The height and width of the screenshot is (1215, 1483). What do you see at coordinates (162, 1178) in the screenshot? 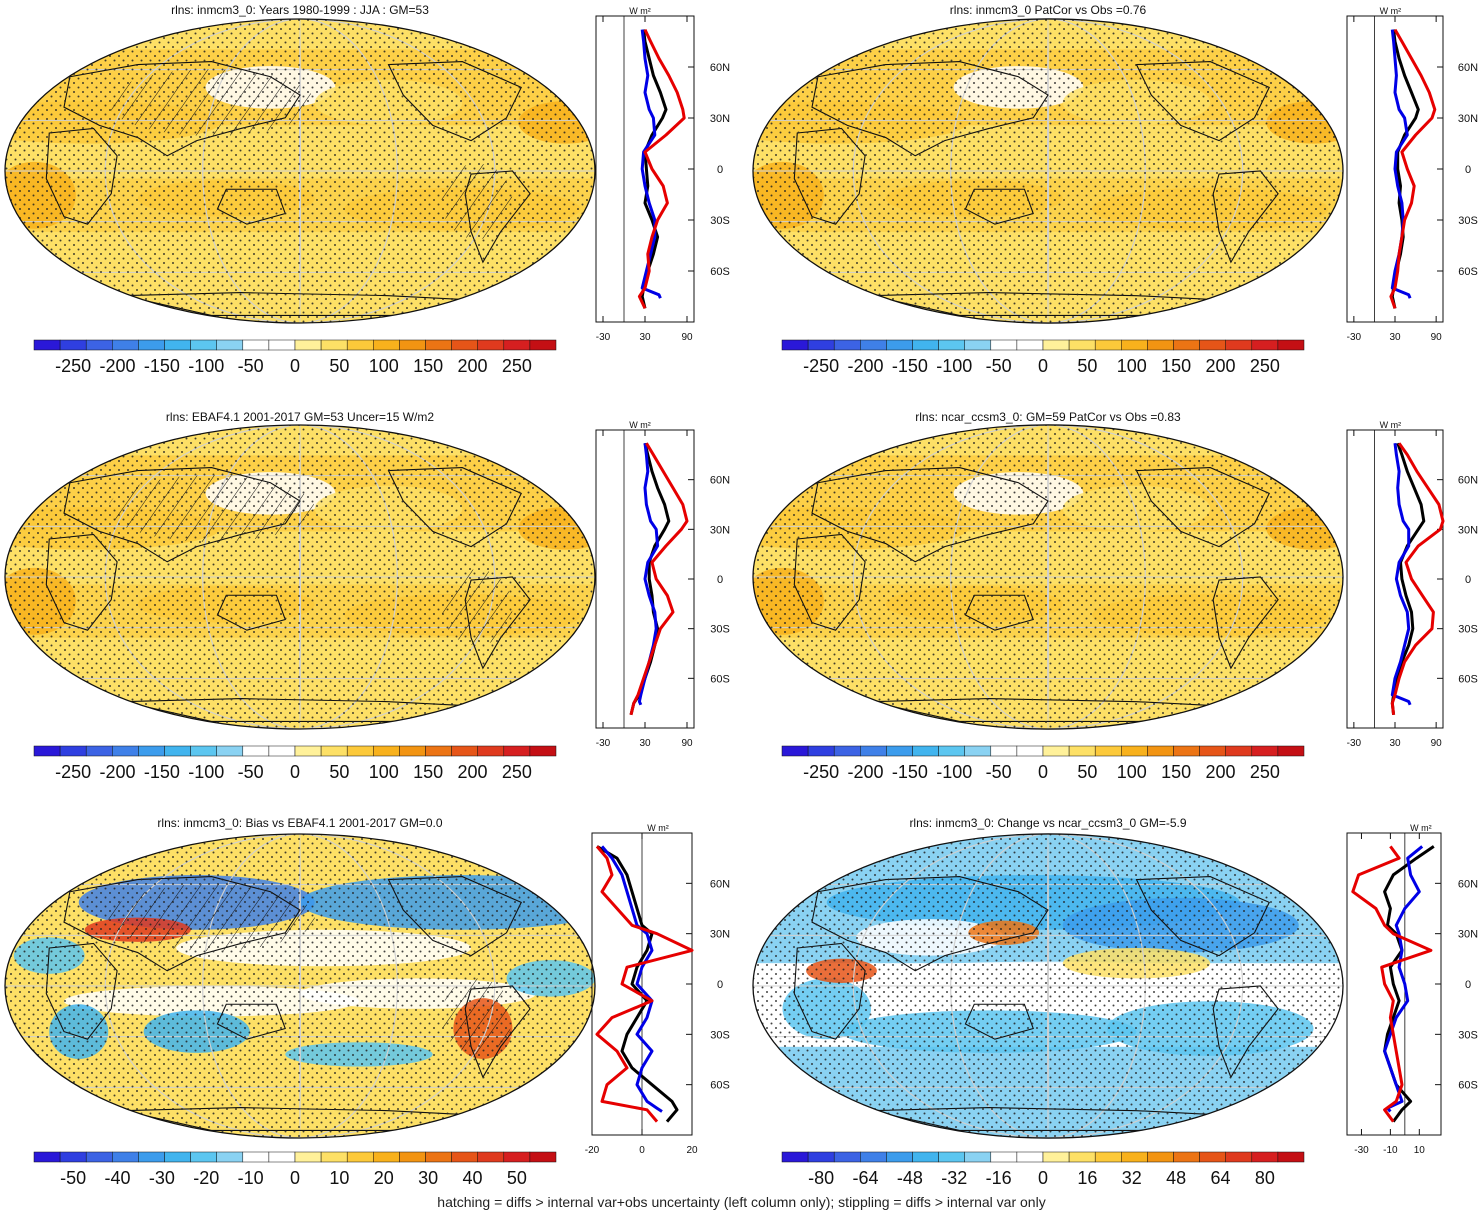
I see `colorbar-label: -30` at bounding box center [162, 1178].